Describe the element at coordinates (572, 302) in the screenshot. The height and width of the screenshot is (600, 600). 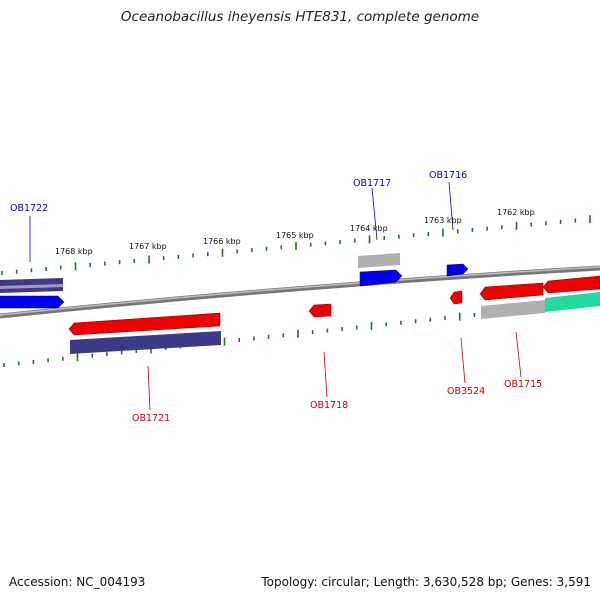
I see `hit-ob1715-green` at that location.